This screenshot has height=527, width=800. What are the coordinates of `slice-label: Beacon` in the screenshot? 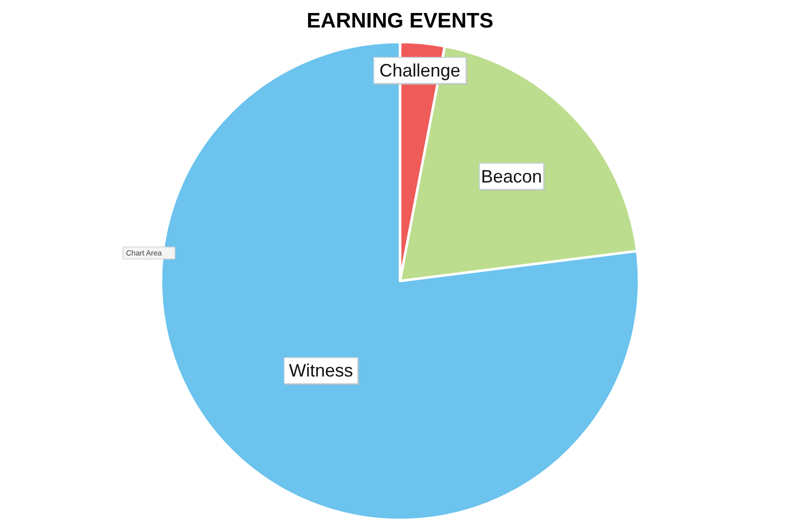 It's located at (511, 176).